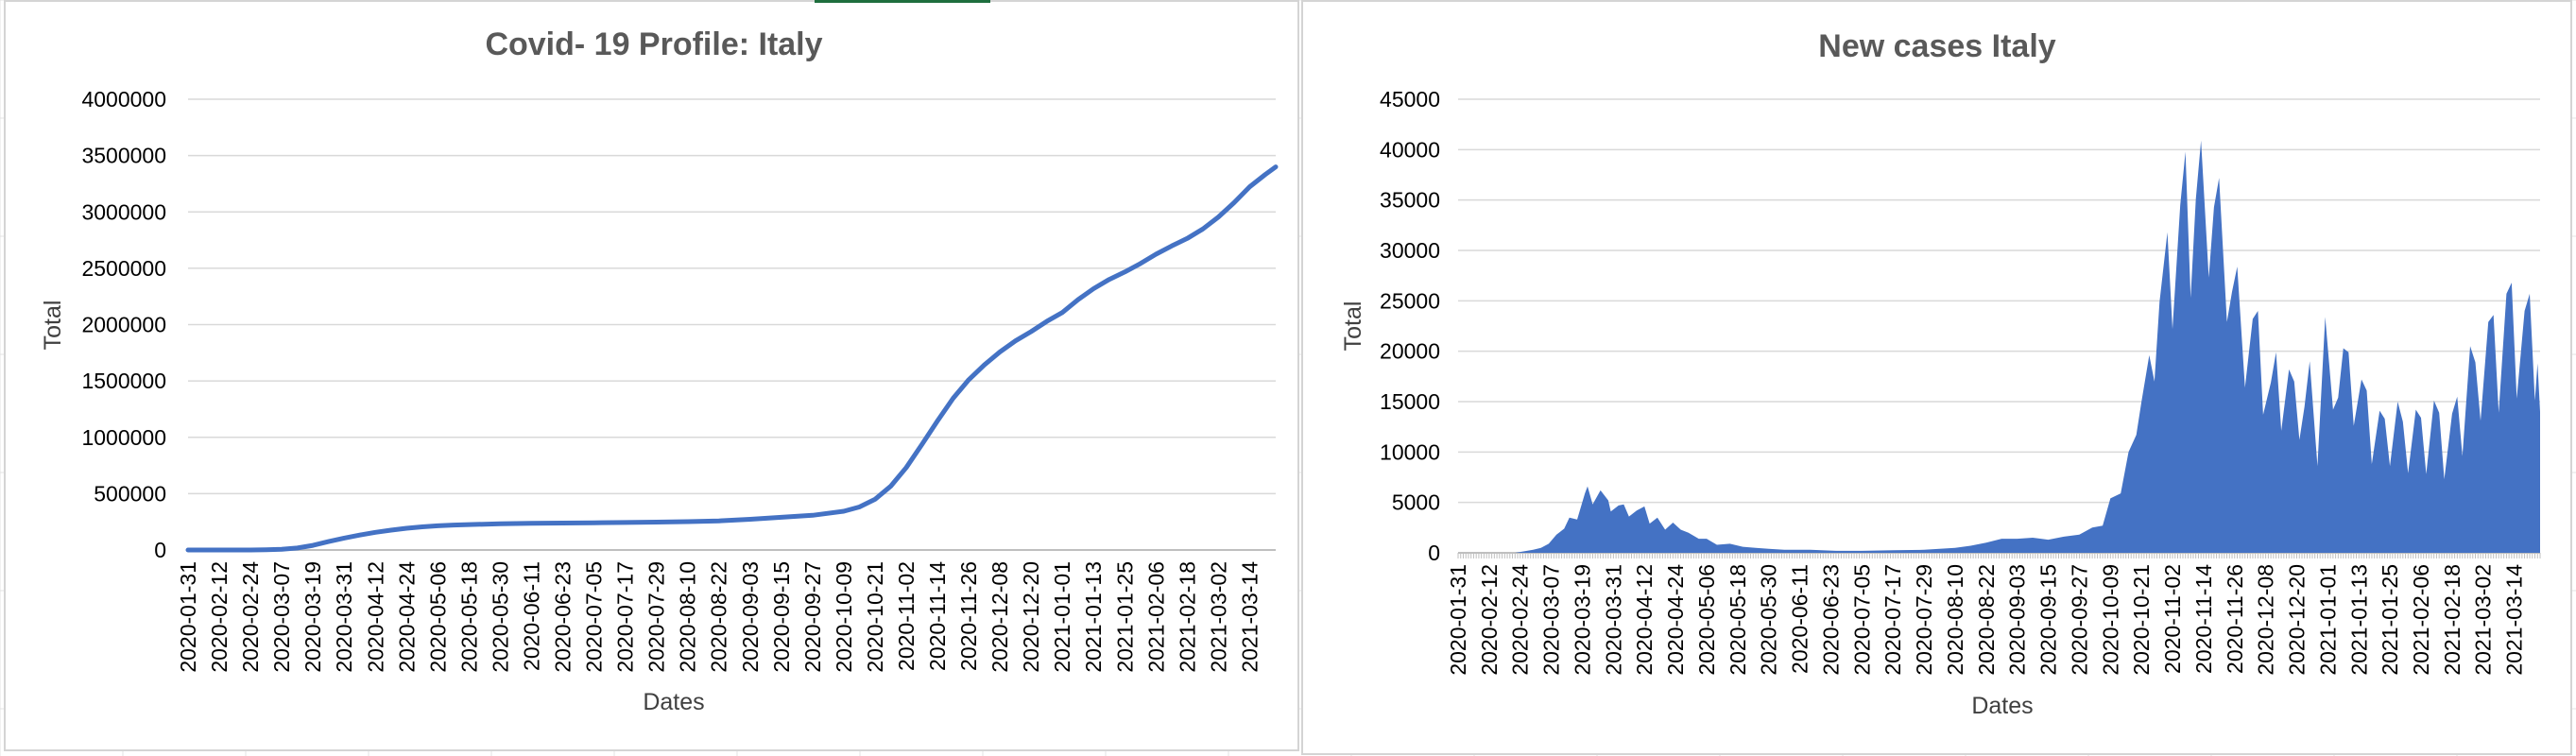 This screenshot has width=2576, height=756. I want to click on y-tick-label: 3000000, so click(123, 211).